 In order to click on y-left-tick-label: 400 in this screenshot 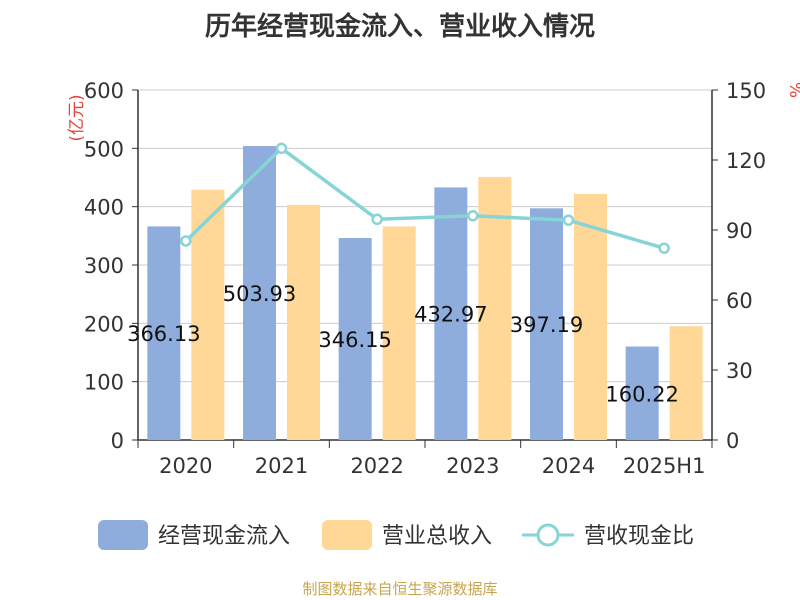, I will do `click(104, 208)`.